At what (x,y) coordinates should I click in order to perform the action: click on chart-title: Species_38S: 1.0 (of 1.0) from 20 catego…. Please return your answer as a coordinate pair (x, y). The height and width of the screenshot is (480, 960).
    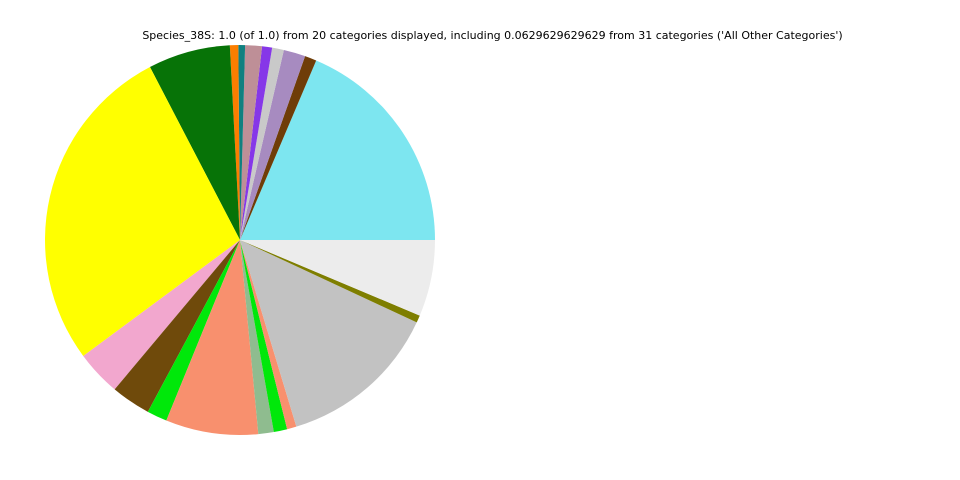
    Looking at the image, I should click on (492, 35).